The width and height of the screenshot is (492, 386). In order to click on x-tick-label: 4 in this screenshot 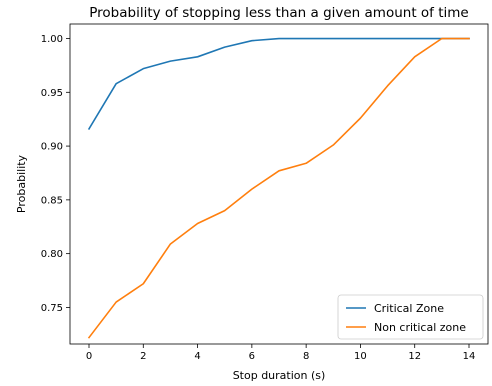, I will do `click(197, 356)`.